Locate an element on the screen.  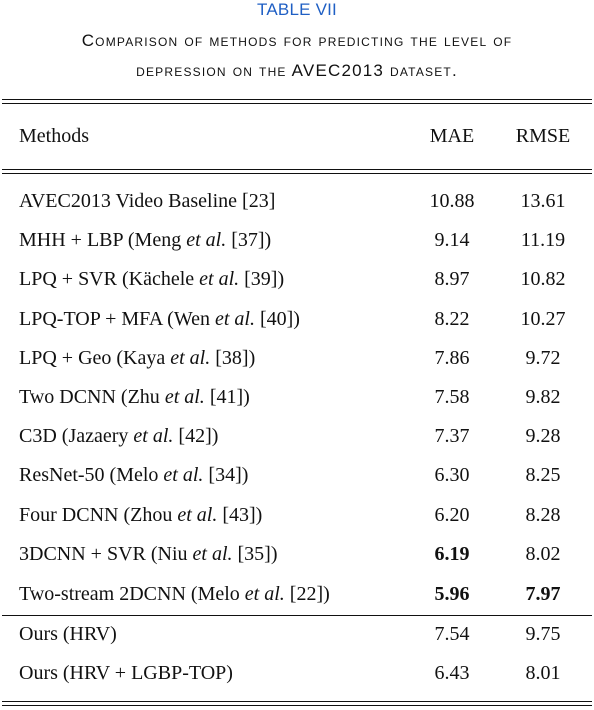
separator-rule is located at coordinates (297, 616).